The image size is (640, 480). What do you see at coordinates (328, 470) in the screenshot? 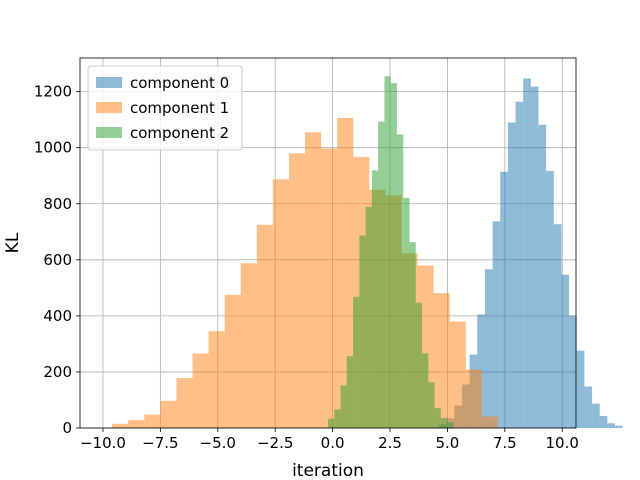
I see `x-axis-title: iteration` at bounding box center [328, 470].